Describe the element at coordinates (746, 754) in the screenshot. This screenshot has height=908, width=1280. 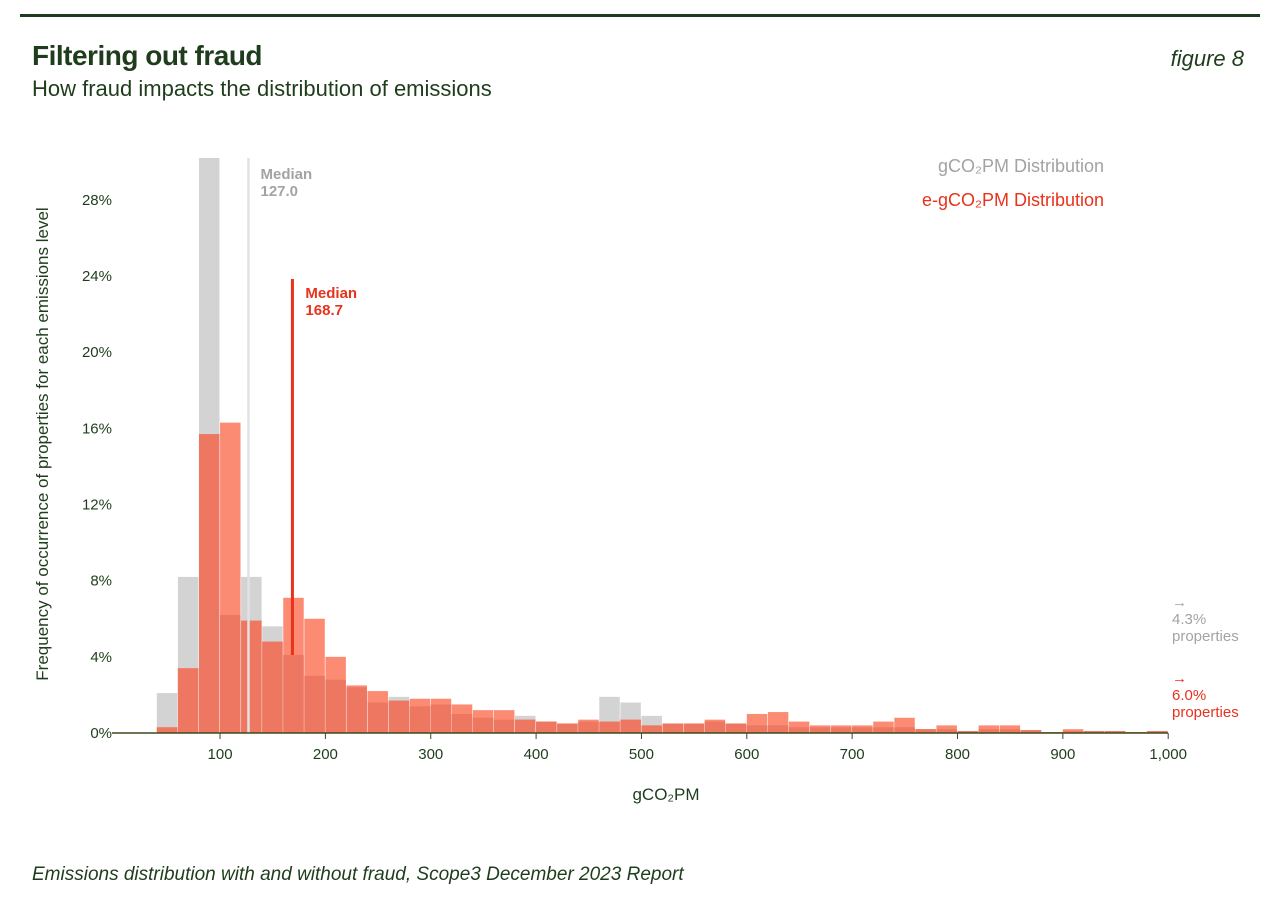
I see `x-tick-label: 600` at that location.